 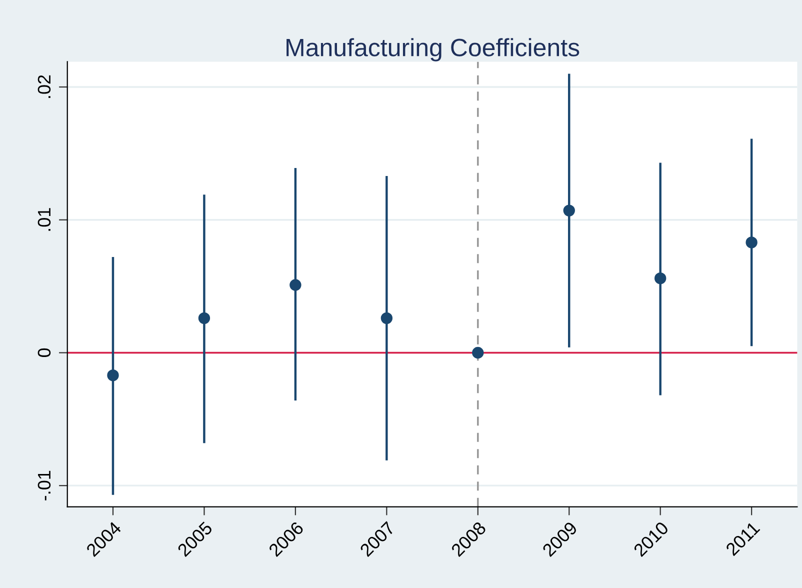 I want to click on chart-title: Manufacturing Coefficients, so click(x=433, y=50).